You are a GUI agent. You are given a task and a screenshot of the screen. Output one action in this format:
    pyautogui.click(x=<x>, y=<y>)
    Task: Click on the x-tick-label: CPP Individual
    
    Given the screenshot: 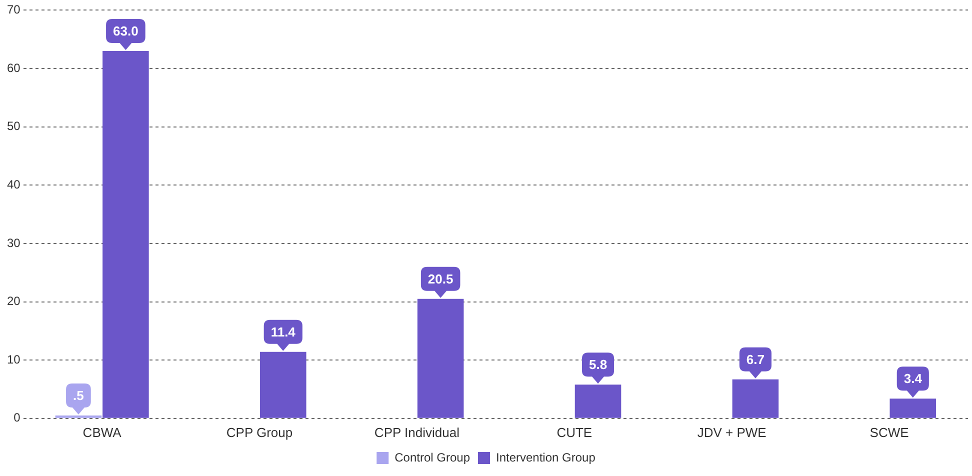 What is the action you would take?
    pyautogui.click(x=417, y=432)
    